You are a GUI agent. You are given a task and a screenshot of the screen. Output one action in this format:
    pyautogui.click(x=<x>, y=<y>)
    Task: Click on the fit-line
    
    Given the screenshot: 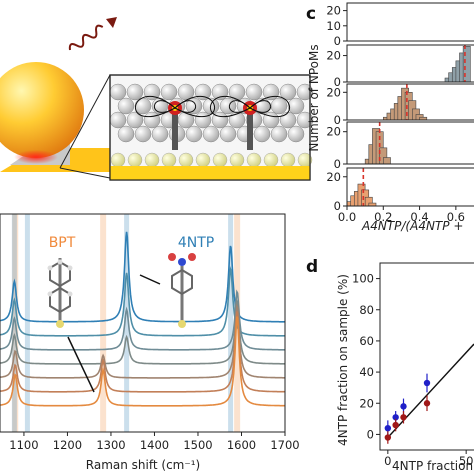 What is the action you would take?
    pyautogui.click(x=430, y=391)
    